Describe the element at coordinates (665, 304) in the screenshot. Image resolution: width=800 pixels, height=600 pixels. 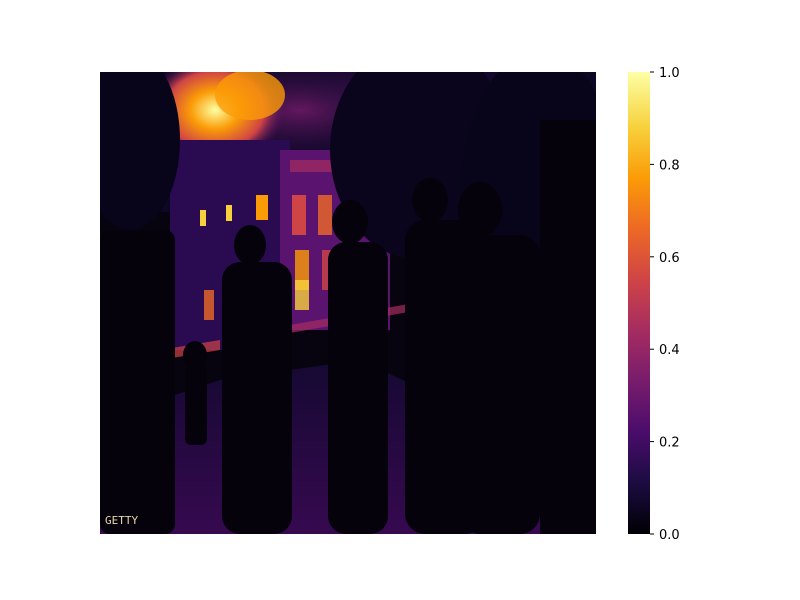
I see `colorbar-ticks: 0.0 0.2 0.4 0.6 0.8 1.0` at that location.